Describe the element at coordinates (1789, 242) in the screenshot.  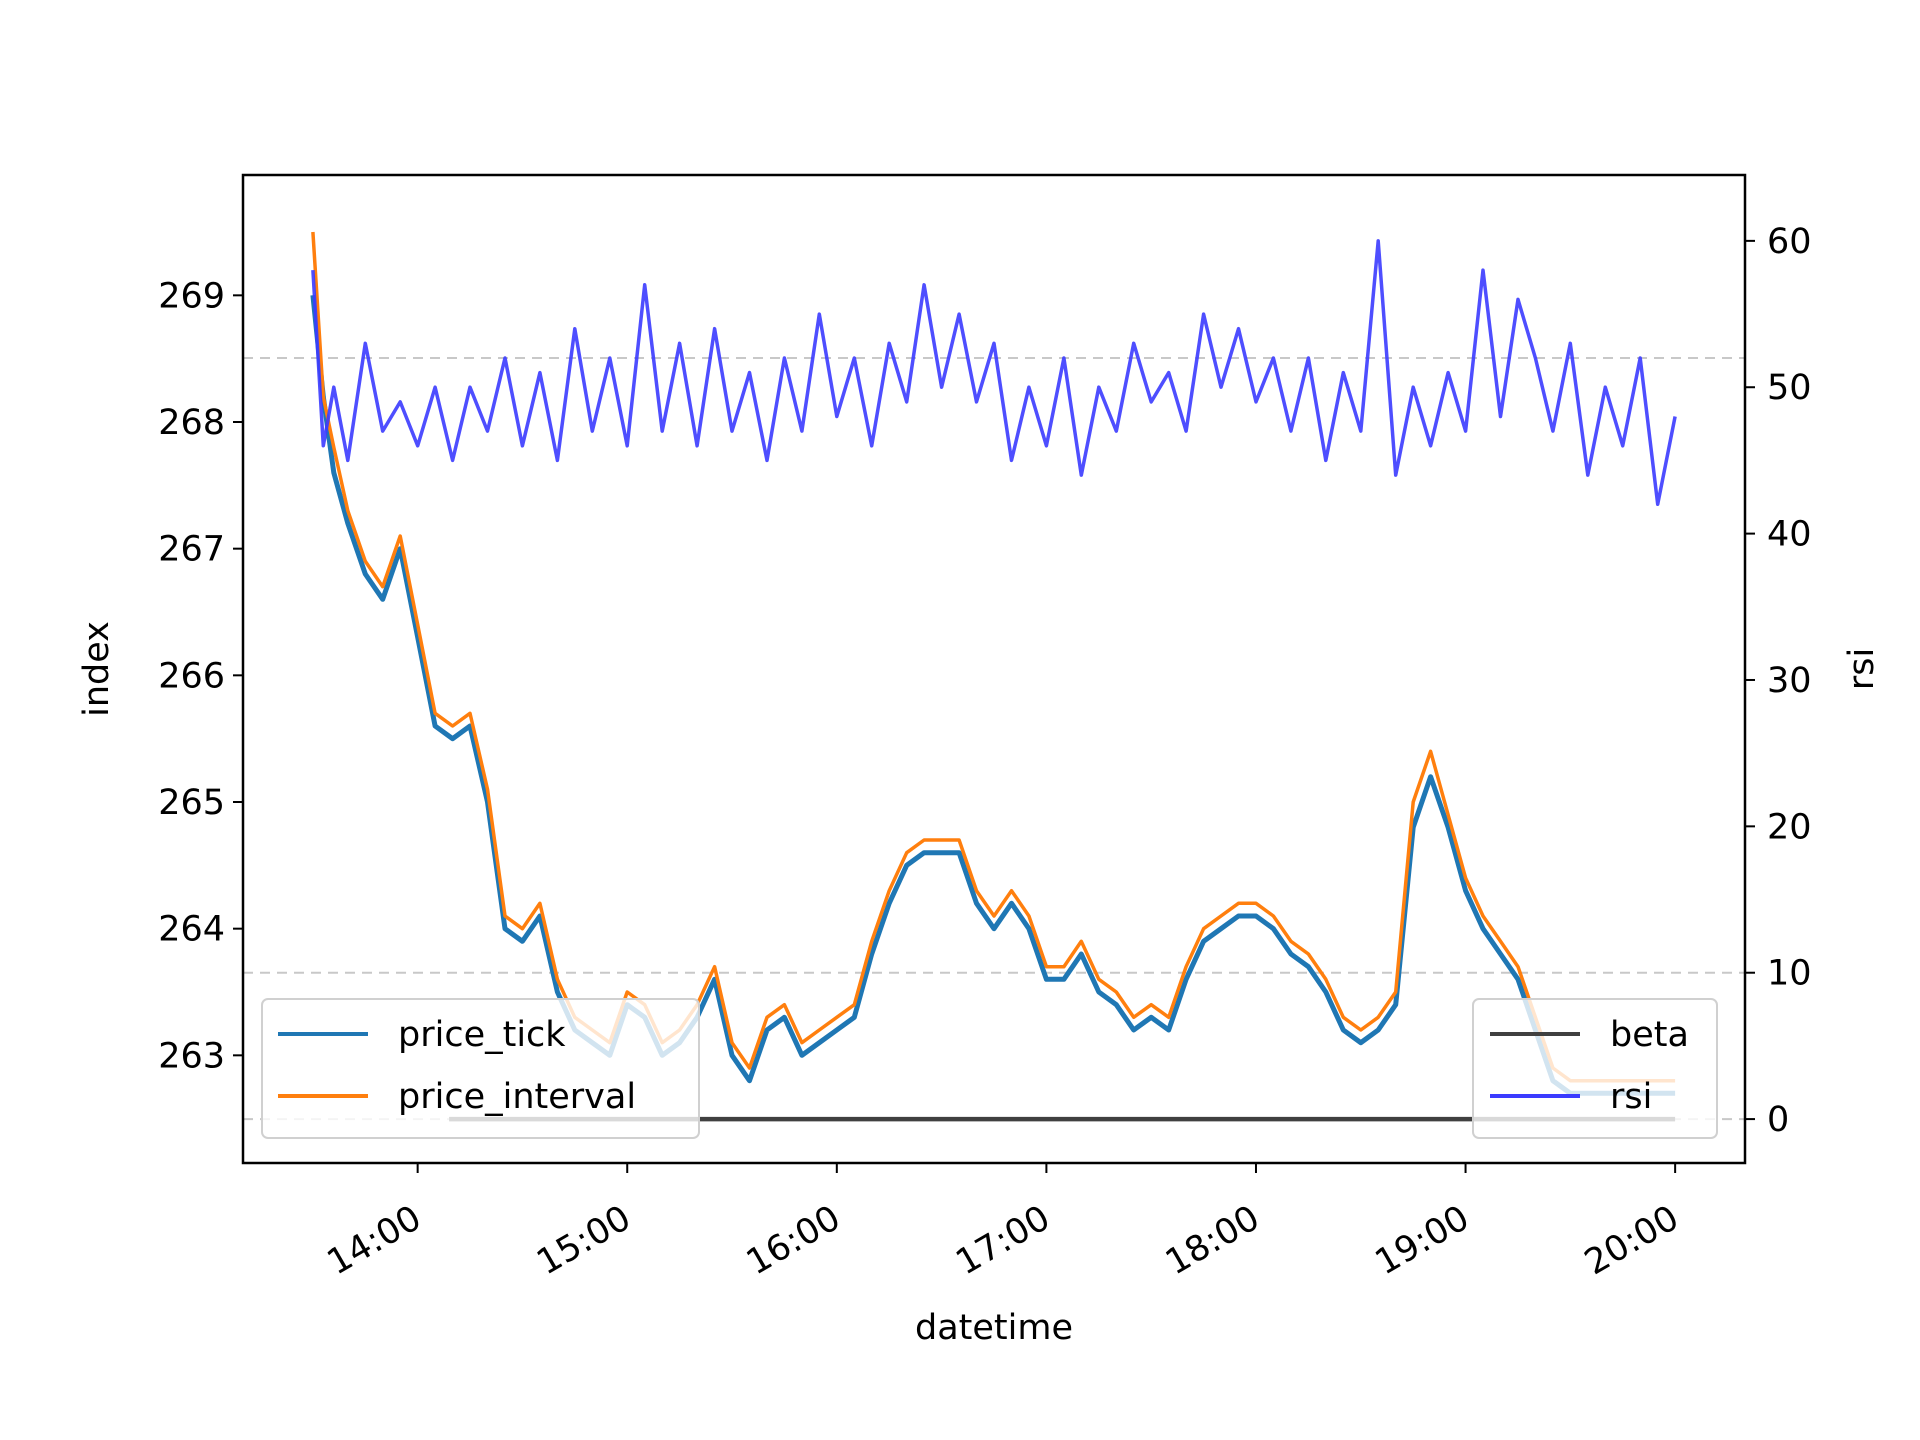
I see `y-right-tick-label: 60` at that location.